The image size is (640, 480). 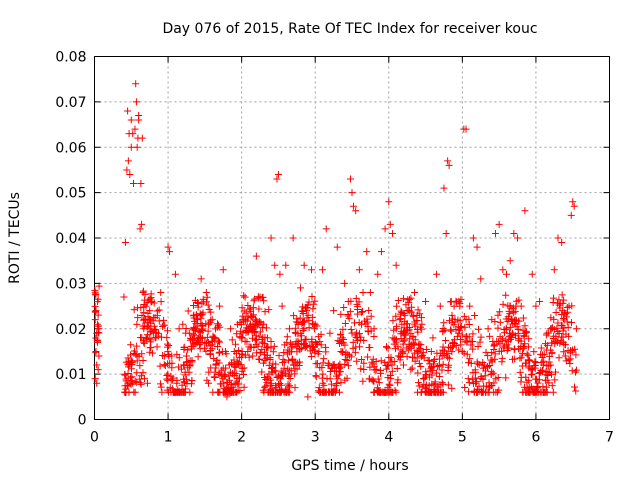 I want to click on y-tick-label: 0.03, so click(x=70, y=284).